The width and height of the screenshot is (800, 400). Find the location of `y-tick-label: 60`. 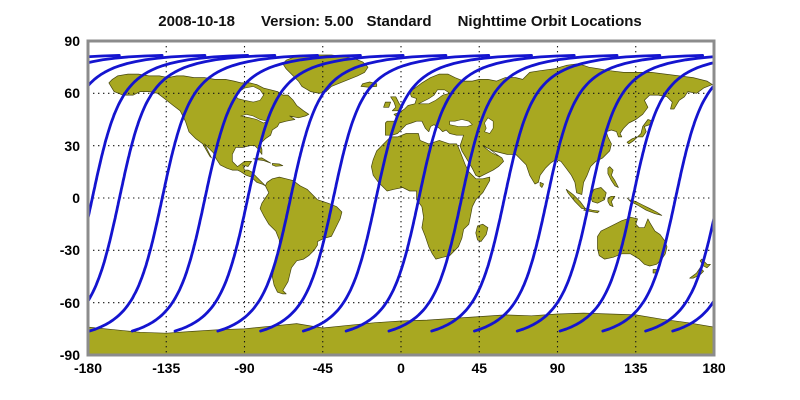

y-tick-label: 60 is located at coordinates (72, 93).